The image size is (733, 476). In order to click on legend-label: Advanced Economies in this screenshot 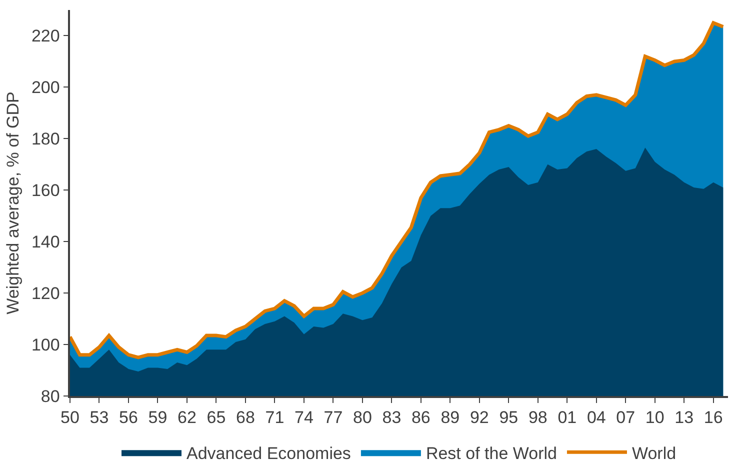, I will do `click(268, 453)`.